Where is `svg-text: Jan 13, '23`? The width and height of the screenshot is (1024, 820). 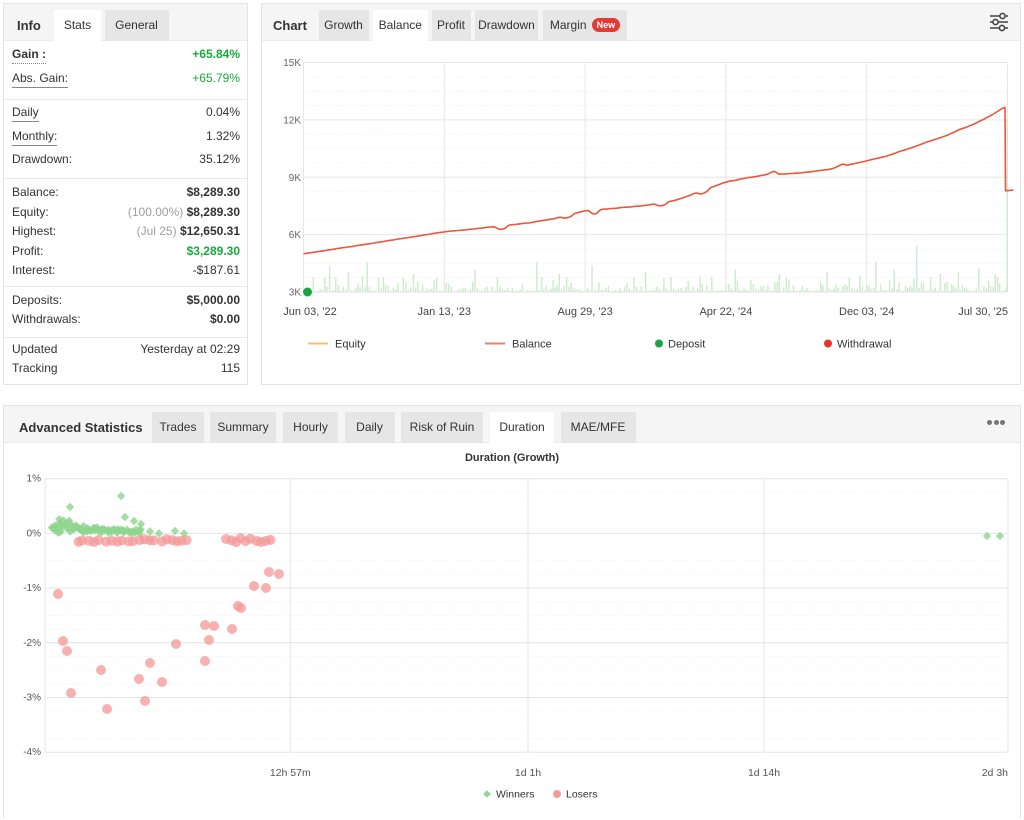 svg-text: Jan 13, '23 is located at coordinates (444, 312).